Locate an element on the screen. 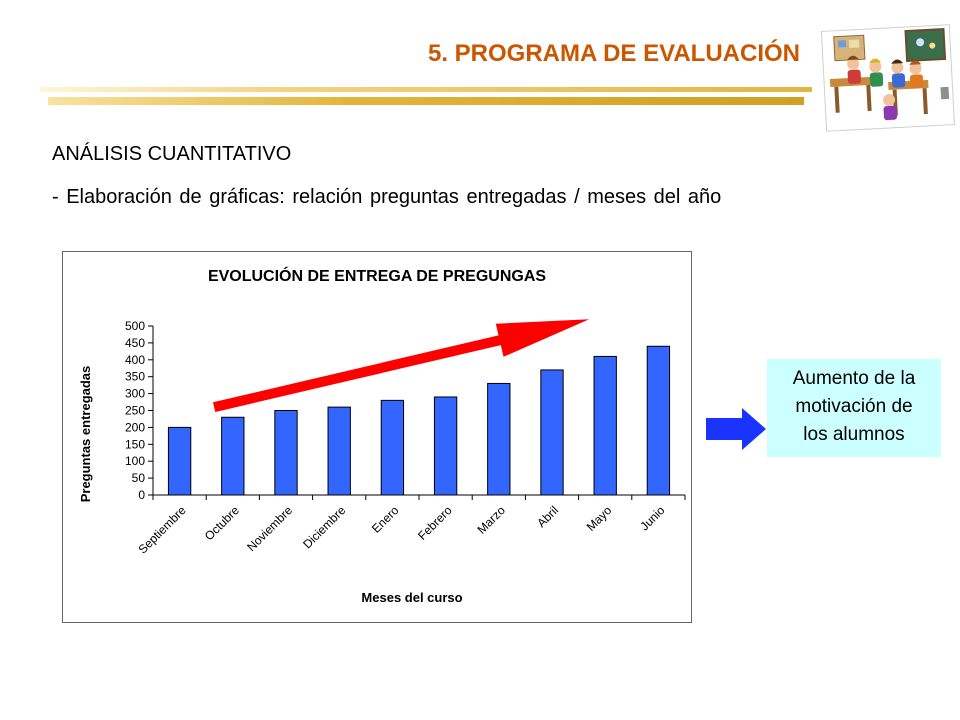  y-tick-label: 150 is located at coordinates (135, 444).